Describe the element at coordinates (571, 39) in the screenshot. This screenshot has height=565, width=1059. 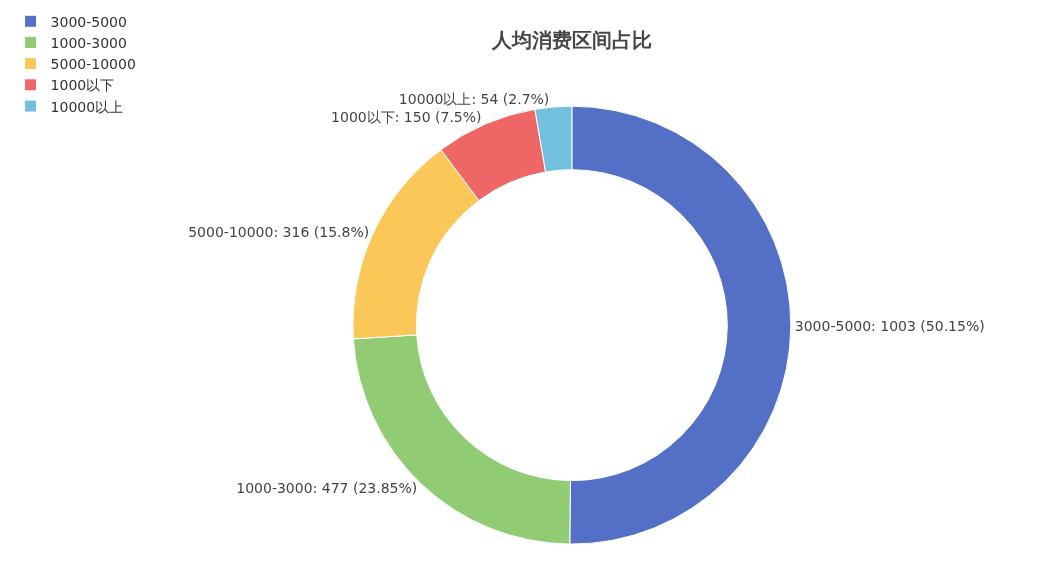
I see `text: 人均消费区间占比` at that location.